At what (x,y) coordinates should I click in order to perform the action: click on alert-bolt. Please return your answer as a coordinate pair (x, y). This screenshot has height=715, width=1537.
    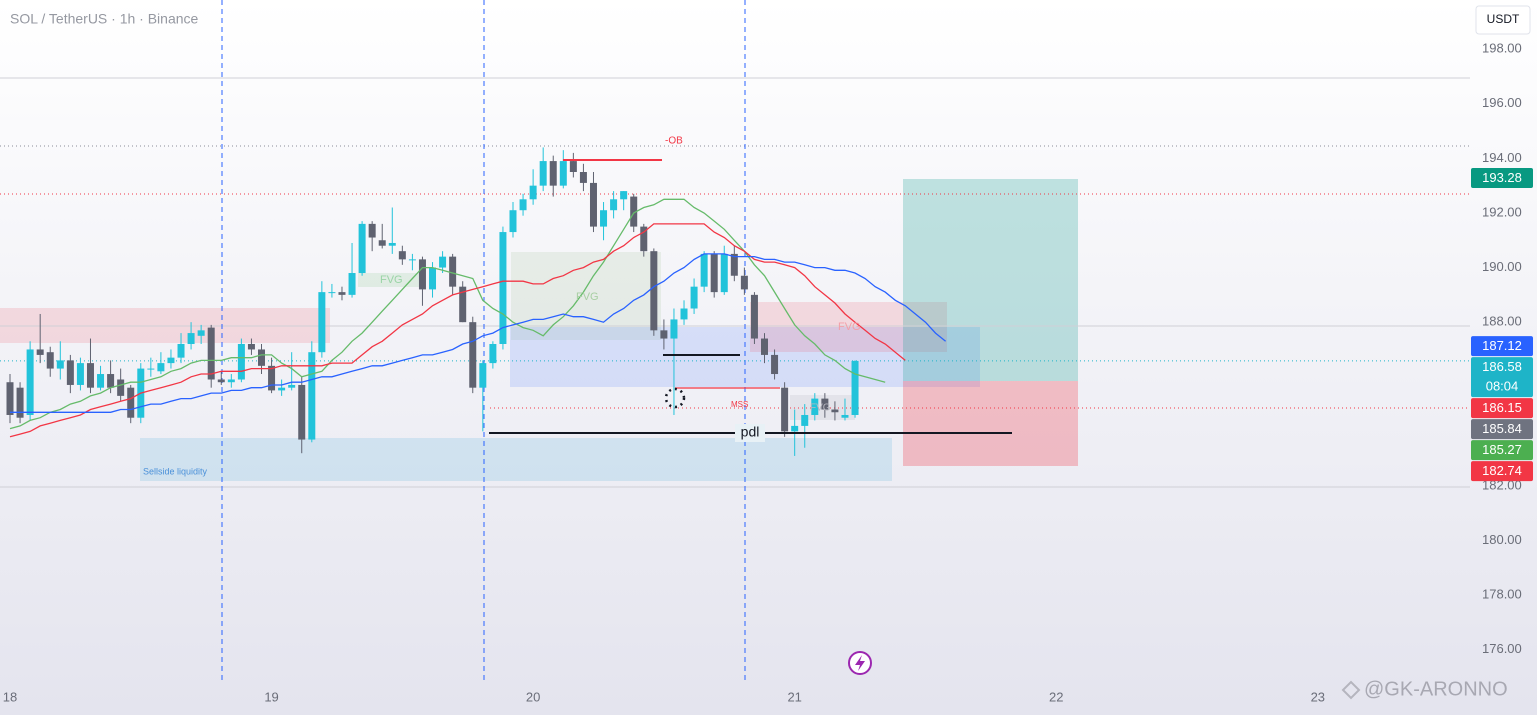
    Looking at the image, I should click on (860, 663).